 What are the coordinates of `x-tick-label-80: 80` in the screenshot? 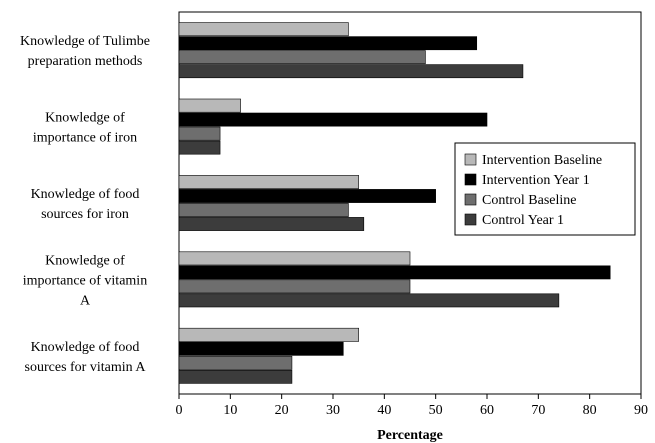 It's located at (590, 410).